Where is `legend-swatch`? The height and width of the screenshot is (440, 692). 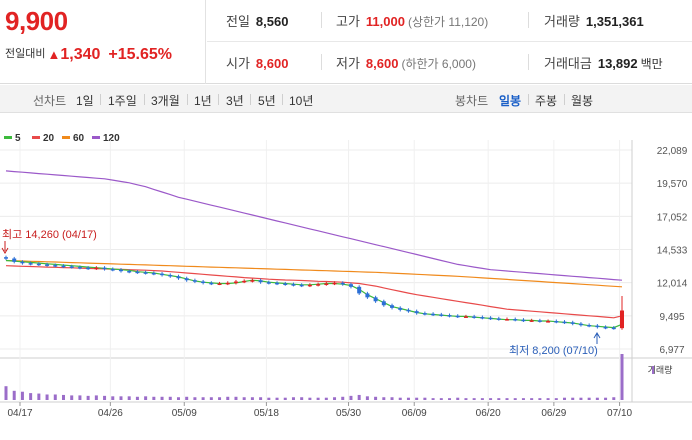 legend-swatch is located at coordinates (8, 137).